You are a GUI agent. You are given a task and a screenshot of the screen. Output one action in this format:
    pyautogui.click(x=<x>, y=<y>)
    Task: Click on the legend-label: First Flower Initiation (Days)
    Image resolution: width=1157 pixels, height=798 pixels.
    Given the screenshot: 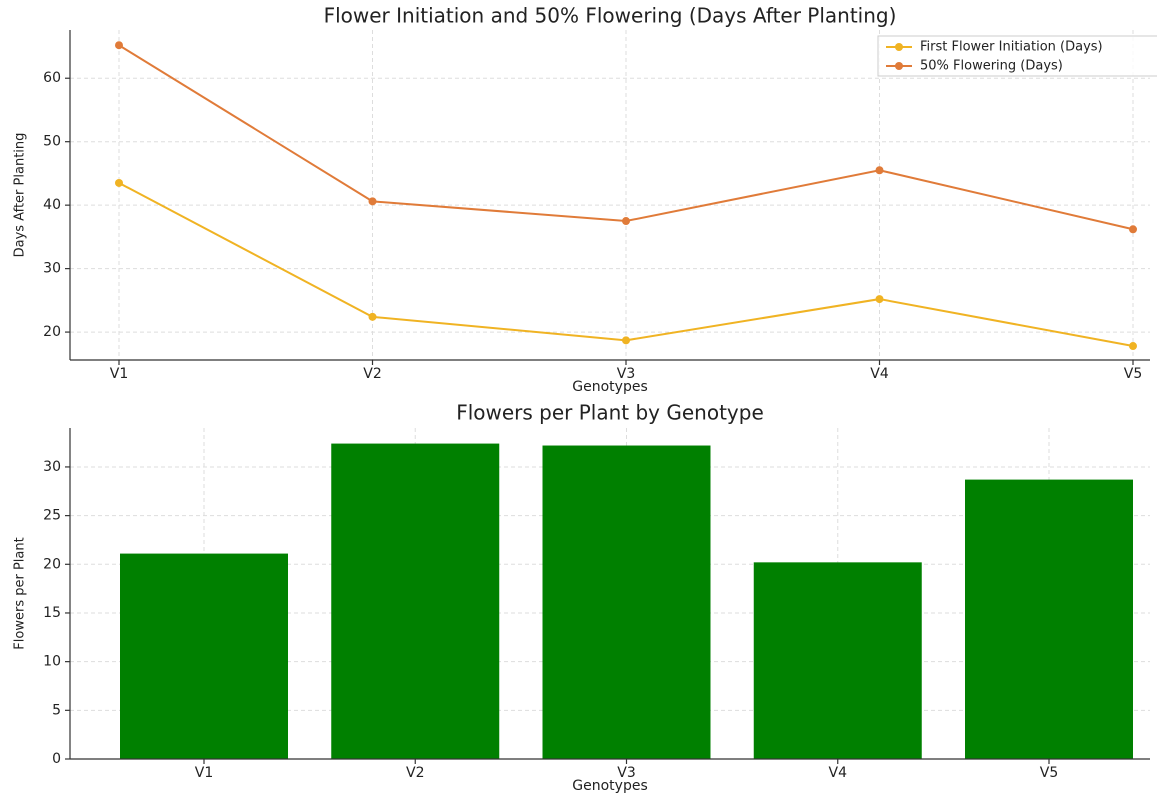 What is the action you would take?
    pyautogui.click(x=1011, y=47)
    